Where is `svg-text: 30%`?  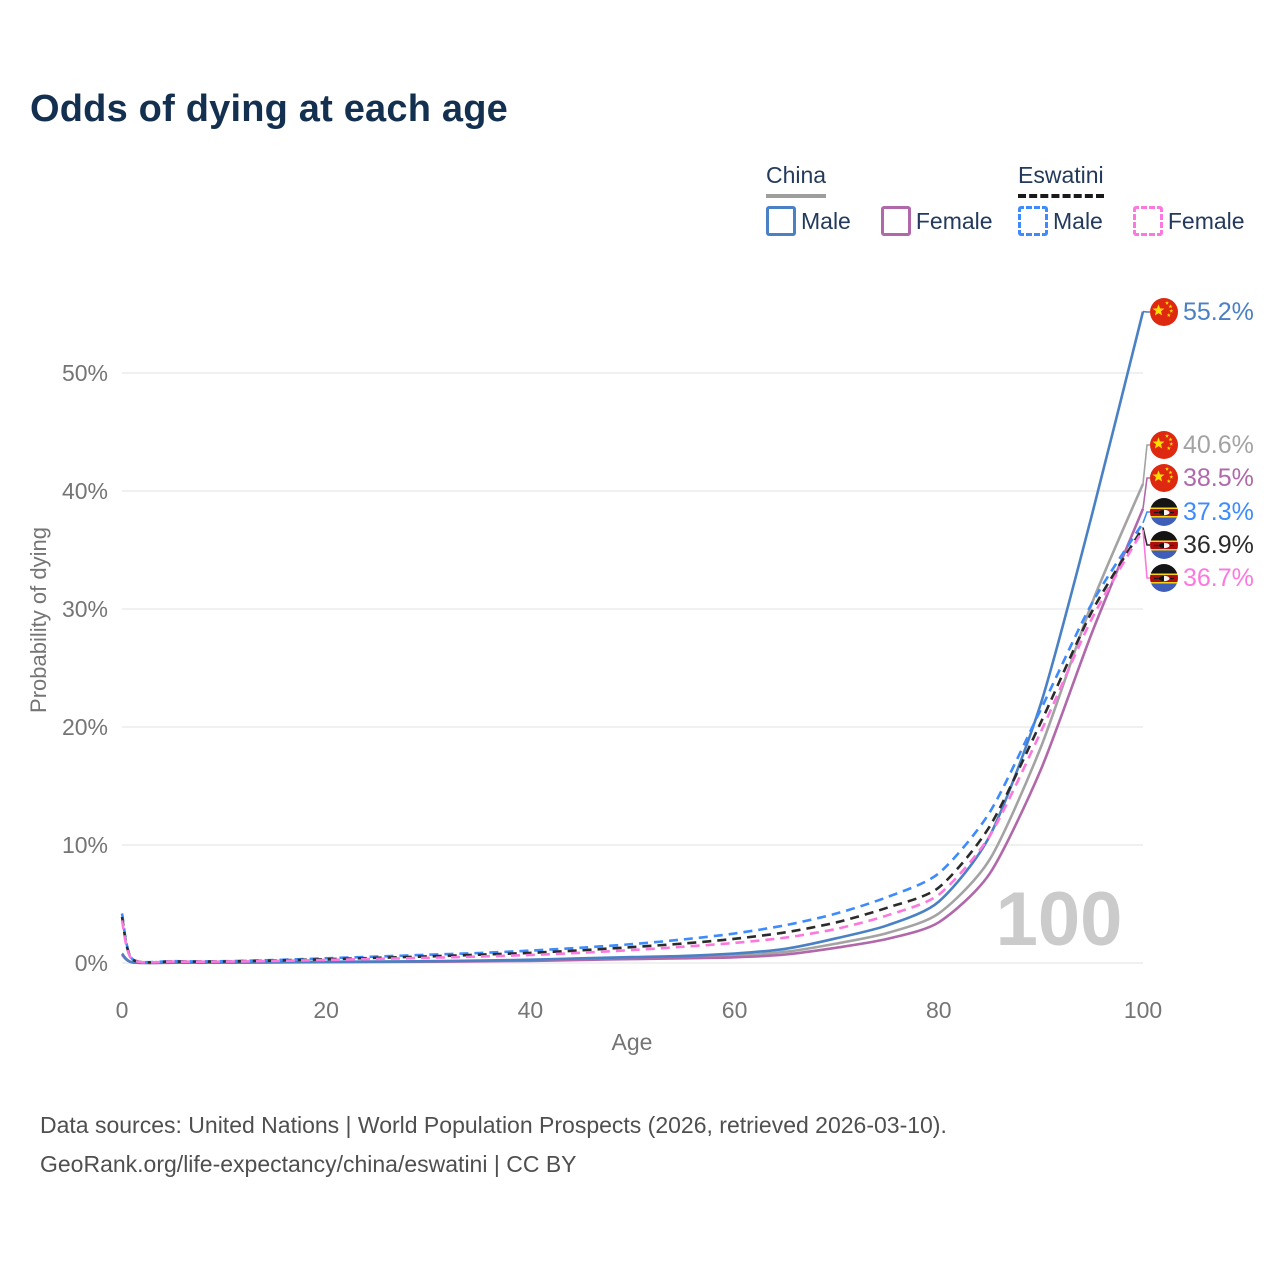
svg-text: 30% is located at coordinates (85, 609).